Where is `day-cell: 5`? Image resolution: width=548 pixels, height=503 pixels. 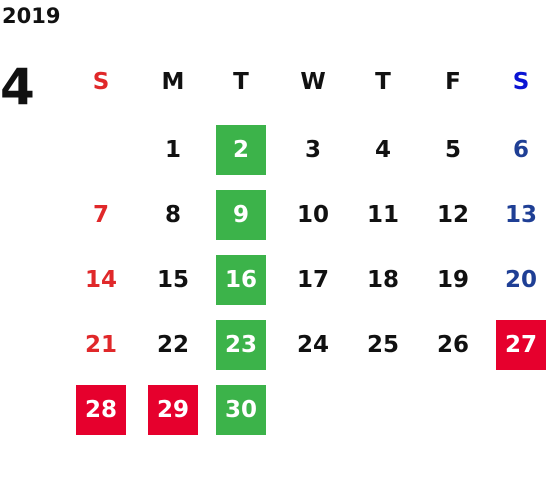 day-cell: 5 is located at coordinates (452, 150).